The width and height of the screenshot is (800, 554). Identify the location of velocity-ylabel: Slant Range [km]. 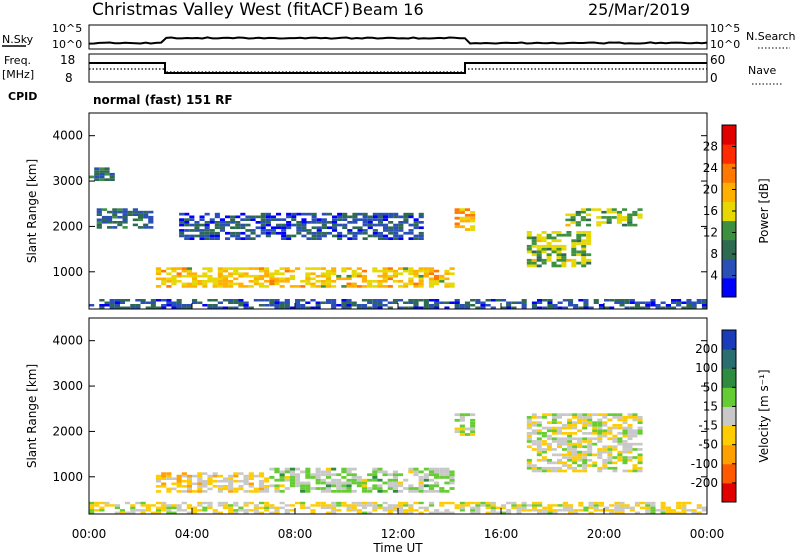
(32, 416).